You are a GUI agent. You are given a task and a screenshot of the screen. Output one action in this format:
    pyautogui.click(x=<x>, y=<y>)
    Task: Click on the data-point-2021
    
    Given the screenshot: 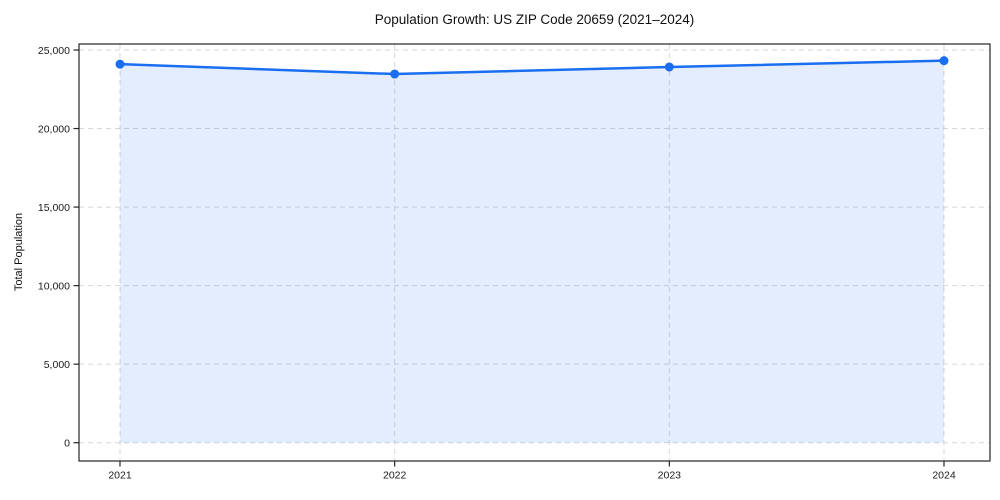 What is the action you would take?
    pyautogui.click(x=120, y=64)
    